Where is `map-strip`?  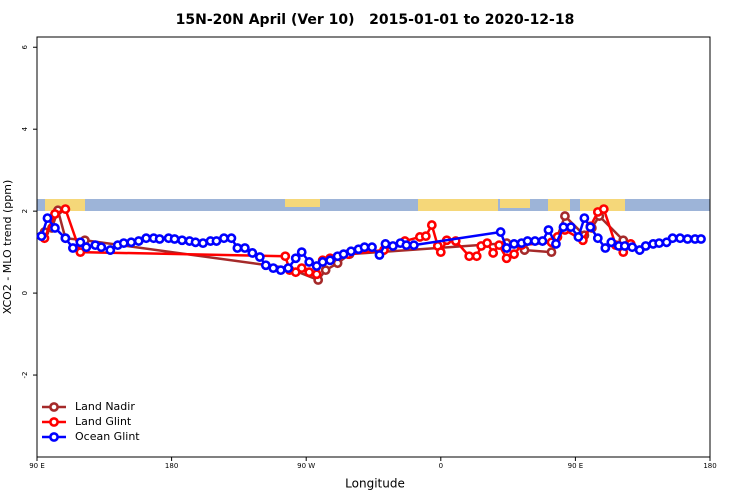 map-strip is located at coordinates (373, 205).